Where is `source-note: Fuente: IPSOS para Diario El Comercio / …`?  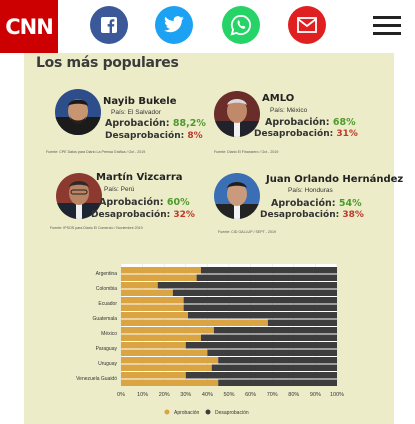 source-note: Fuente: IPSOS para Diario El Comercio / … is located at coordinates (96, 228).